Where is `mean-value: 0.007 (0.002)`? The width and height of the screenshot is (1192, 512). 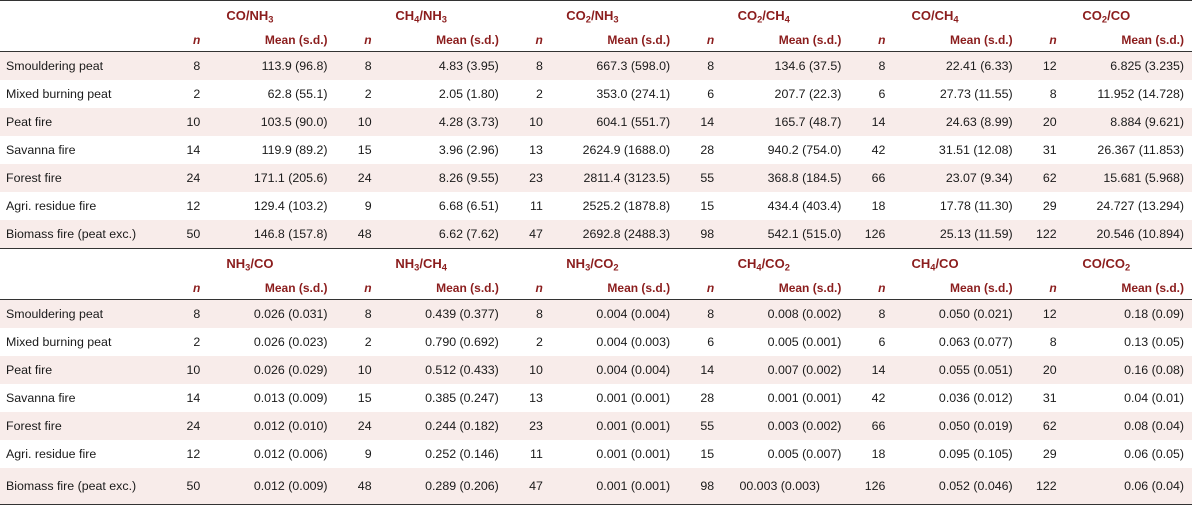 mean-value: 0.007 (0.002) is located at coordinates (784, 370).